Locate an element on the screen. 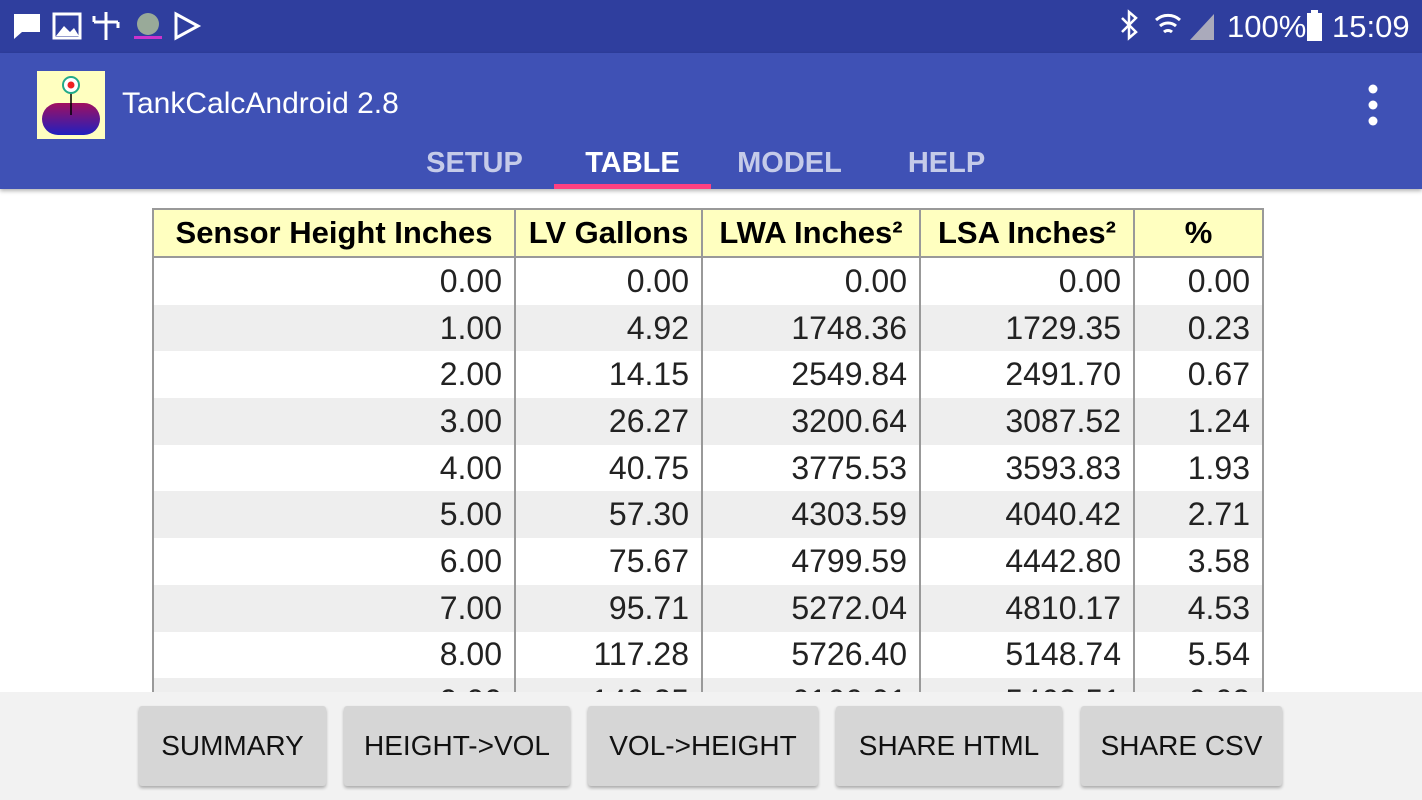  table-cell: 57.30 is located at coordinates (608, 515).